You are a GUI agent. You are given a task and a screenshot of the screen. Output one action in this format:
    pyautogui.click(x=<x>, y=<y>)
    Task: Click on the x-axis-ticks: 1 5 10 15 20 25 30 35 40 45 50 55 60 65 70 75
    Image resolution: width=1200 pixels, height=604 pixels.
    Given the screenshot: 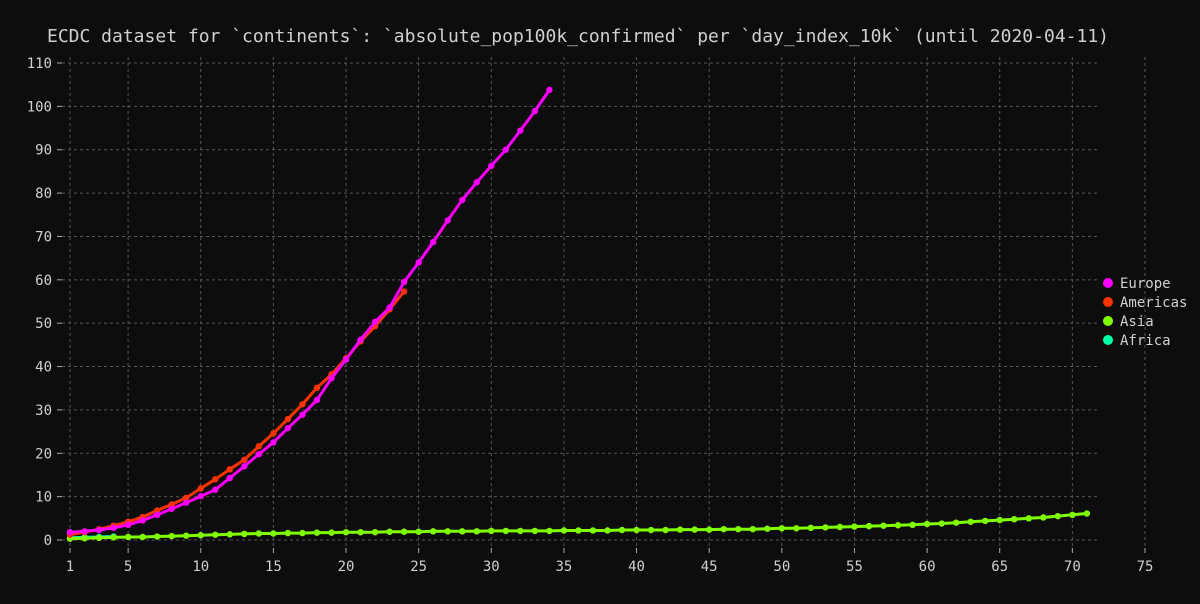 What is the action you would take?
    pyautogui.click(x=610, y=561)
    